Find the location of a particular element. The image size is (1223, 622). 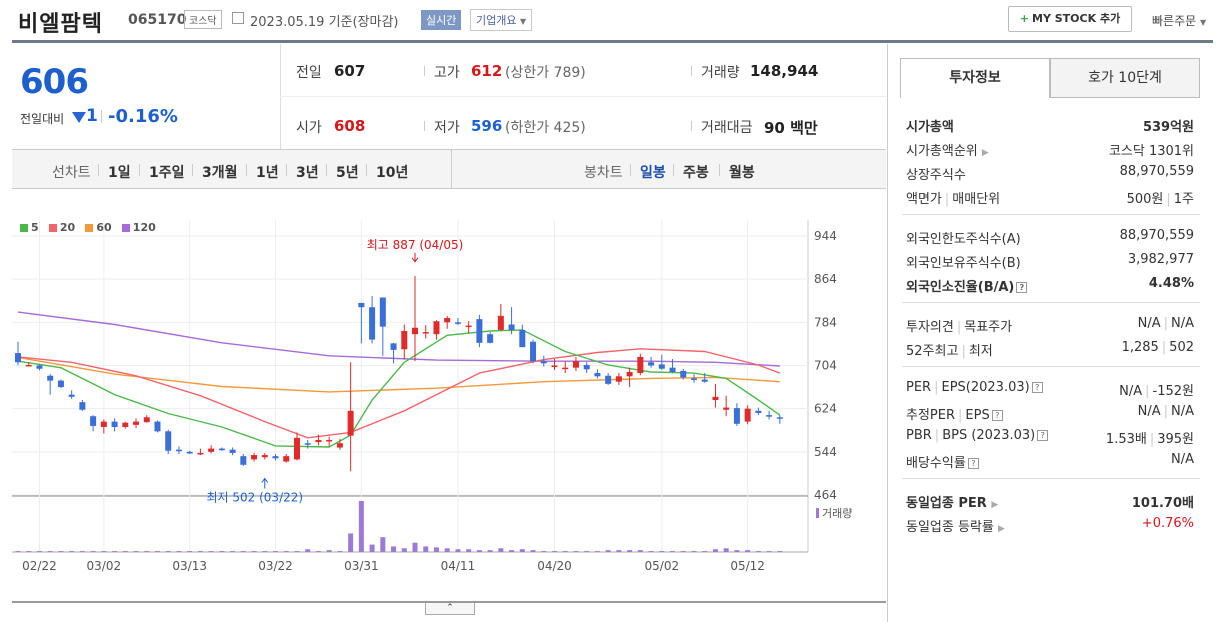

corp-info-label: 기업개요 is located at coordinates (496, 20).